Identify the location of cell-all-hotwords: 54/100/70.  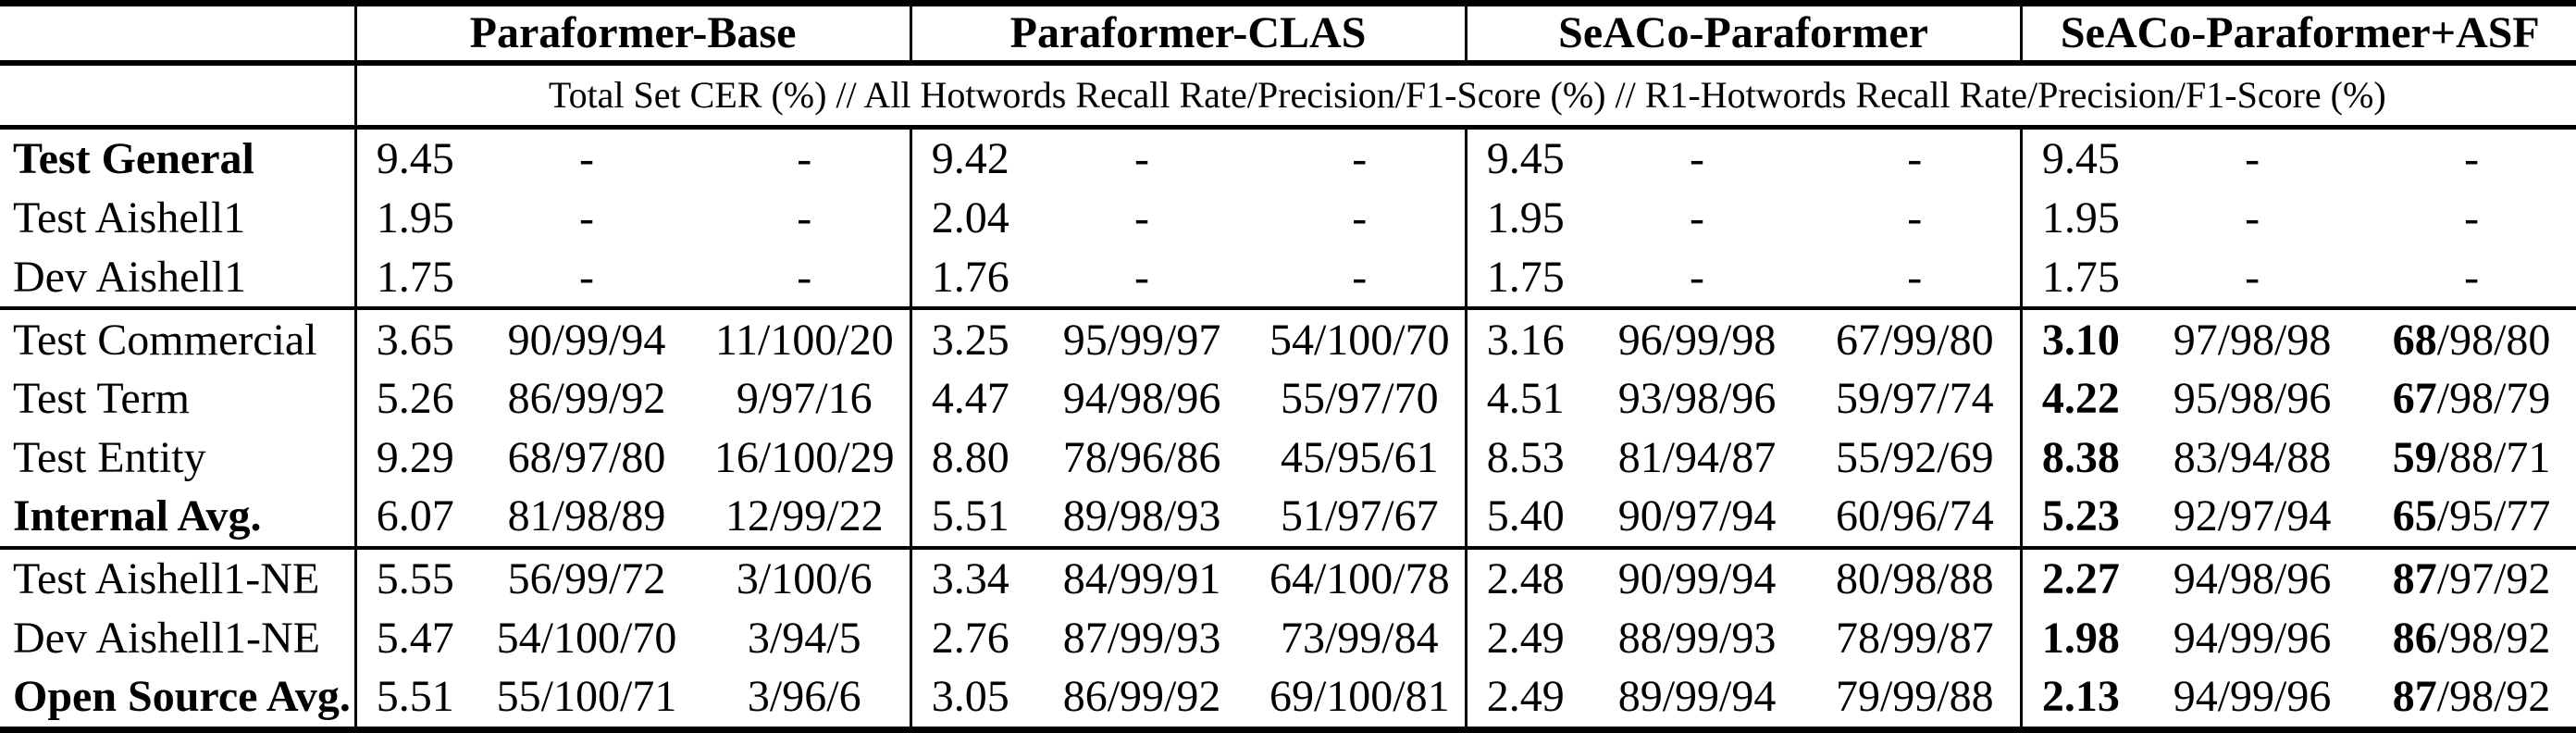
(586, 638).